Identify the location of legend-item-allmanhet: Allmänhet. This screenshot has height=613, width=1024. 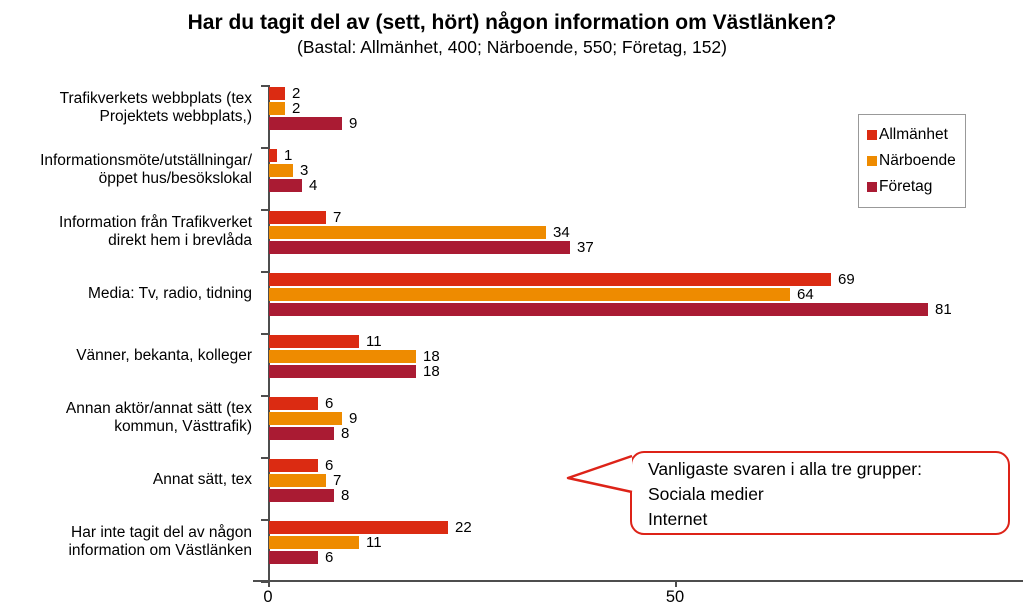
(912, 135).